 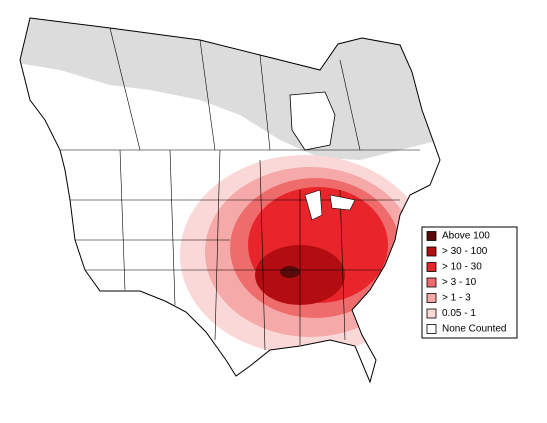 What do you see at coordinates (459, 313) in the screenshot?
I see `legend-label: 0.05 - 1` at bounding box center [459, 313].